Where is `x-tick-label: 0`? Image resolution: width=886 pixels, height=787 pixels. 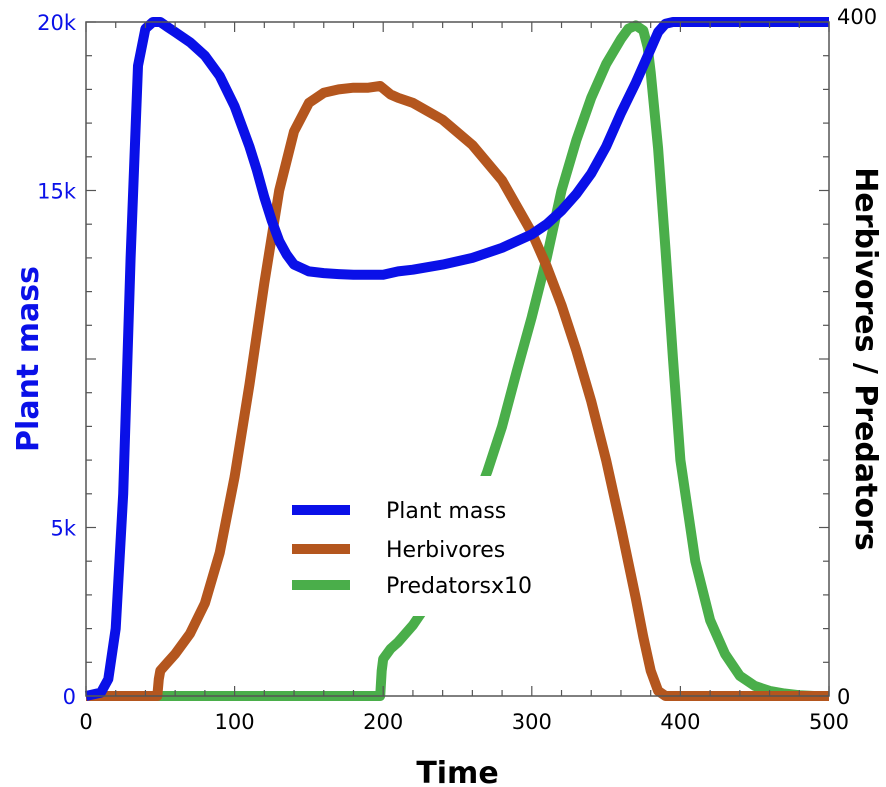 x-tick-label: 0 is located at coordinates (85, 722).